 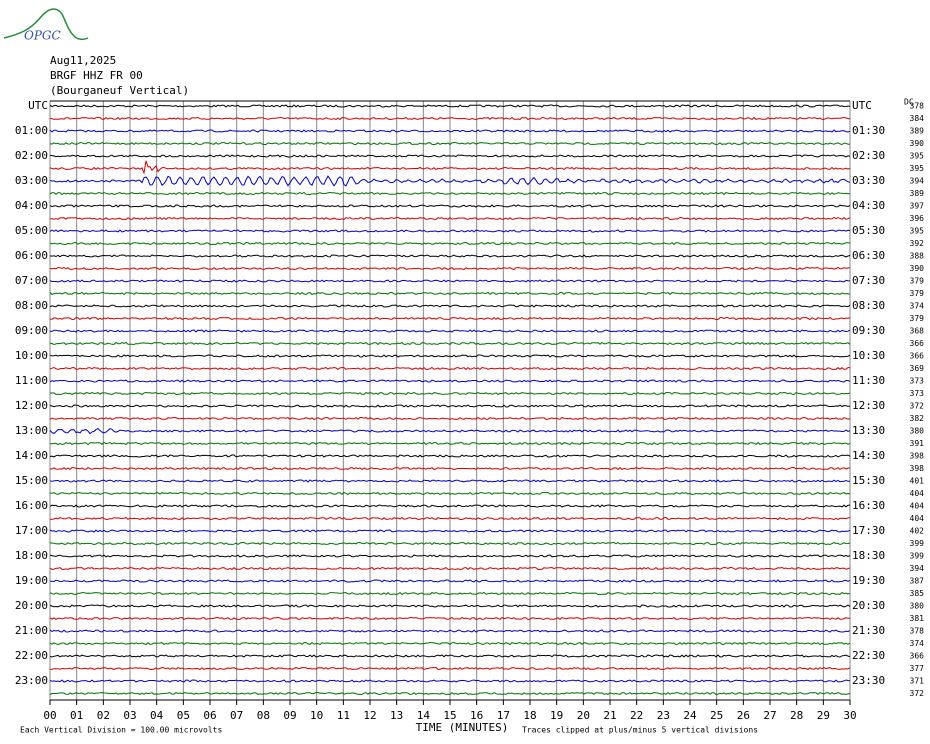 I want to click on x-tick-label: 05, so click(x=183, y=715).